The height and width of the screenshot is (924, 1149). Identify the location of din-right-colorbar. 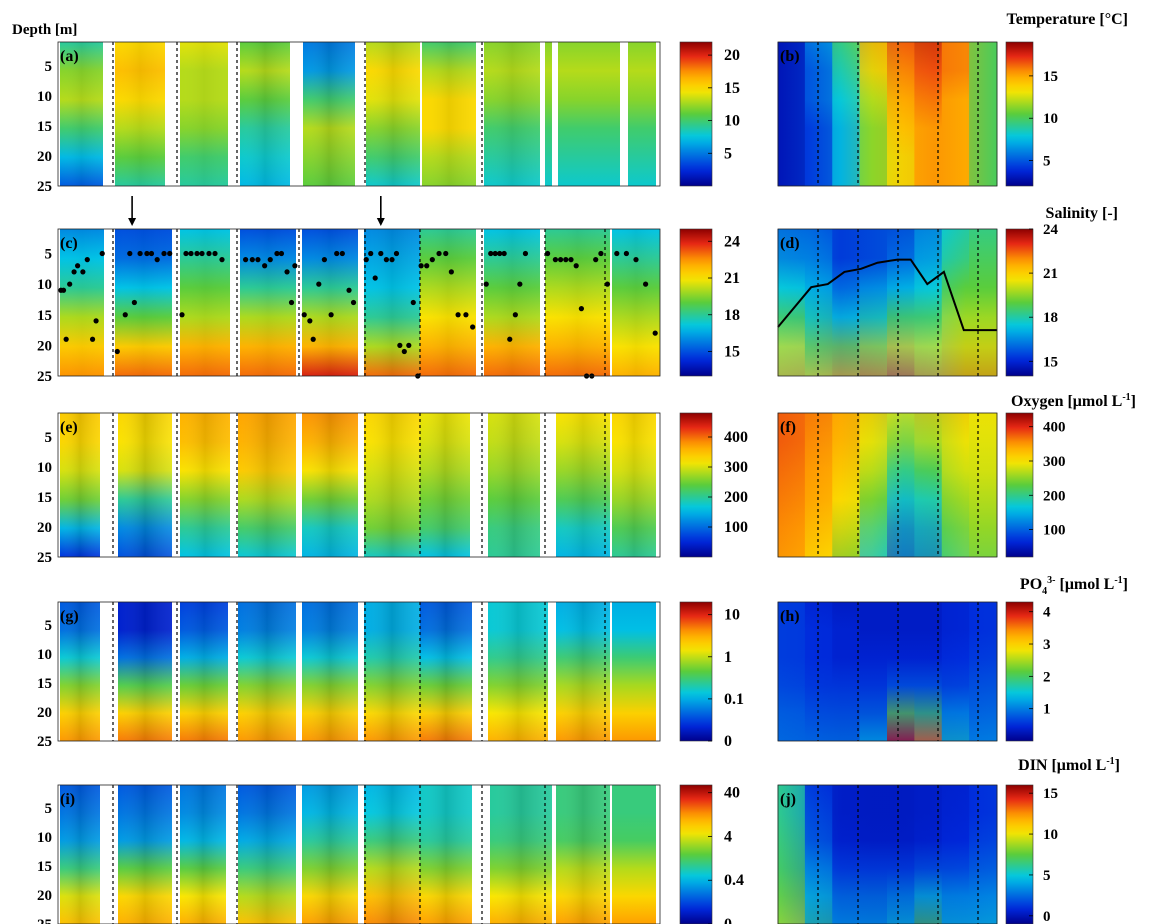
(1019, 854).